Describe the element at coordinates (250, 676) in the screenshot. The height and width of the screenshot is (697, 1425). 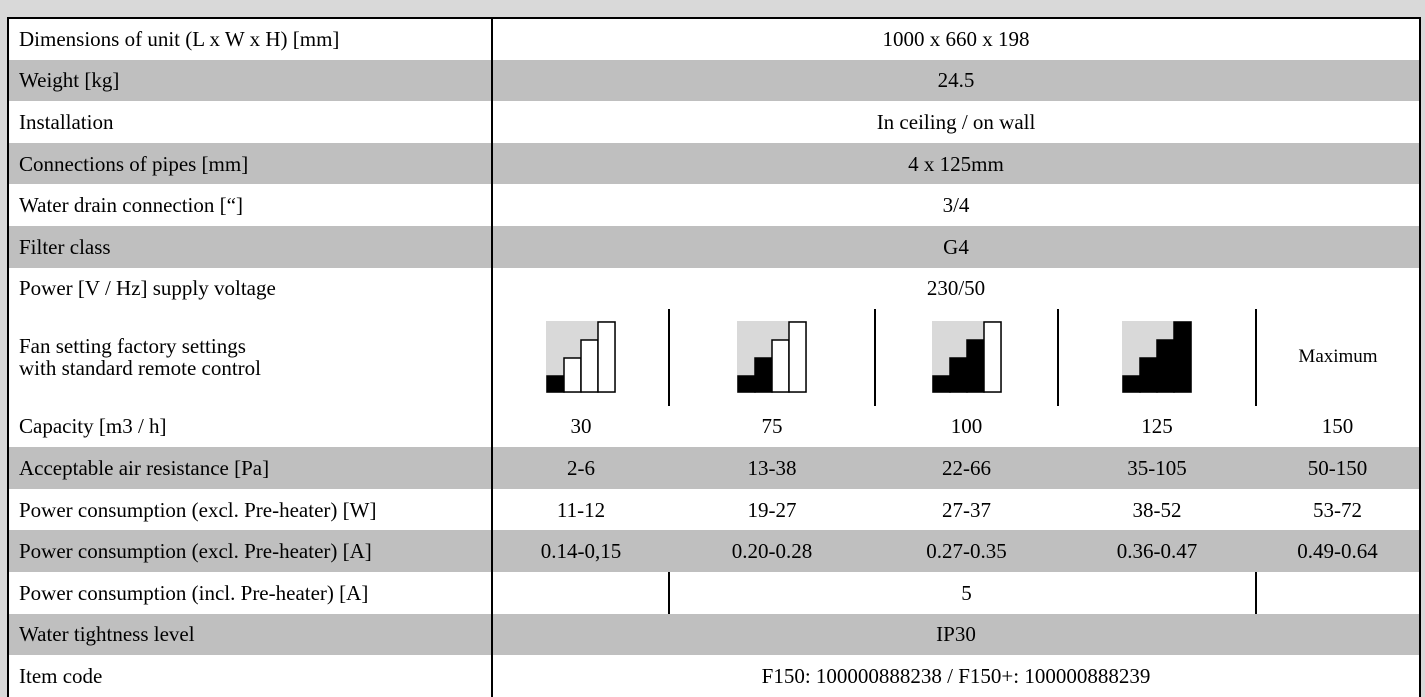
I see `row-label: Item code` at that location.